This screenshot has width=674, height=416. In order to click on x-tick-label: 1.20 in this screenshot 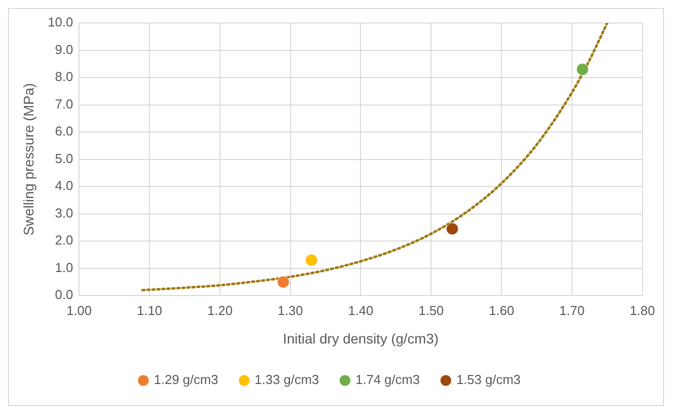, I will do `click(220, 310)`.